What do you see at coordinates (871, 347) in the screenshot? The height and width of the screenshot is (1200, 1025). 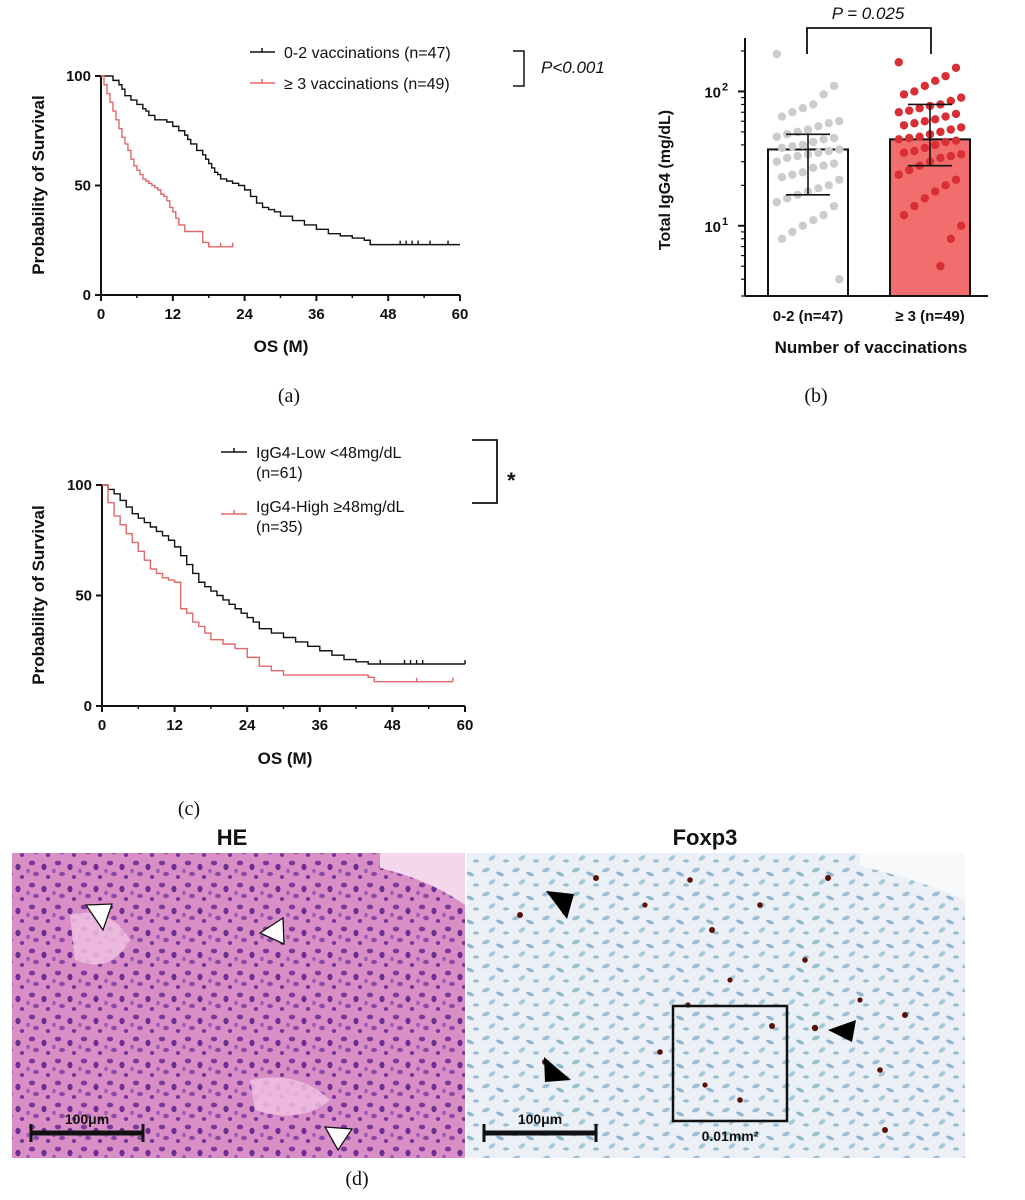 I see `chart-b-xlabel: Number of vaccinations` at bounding box center [871, 347].